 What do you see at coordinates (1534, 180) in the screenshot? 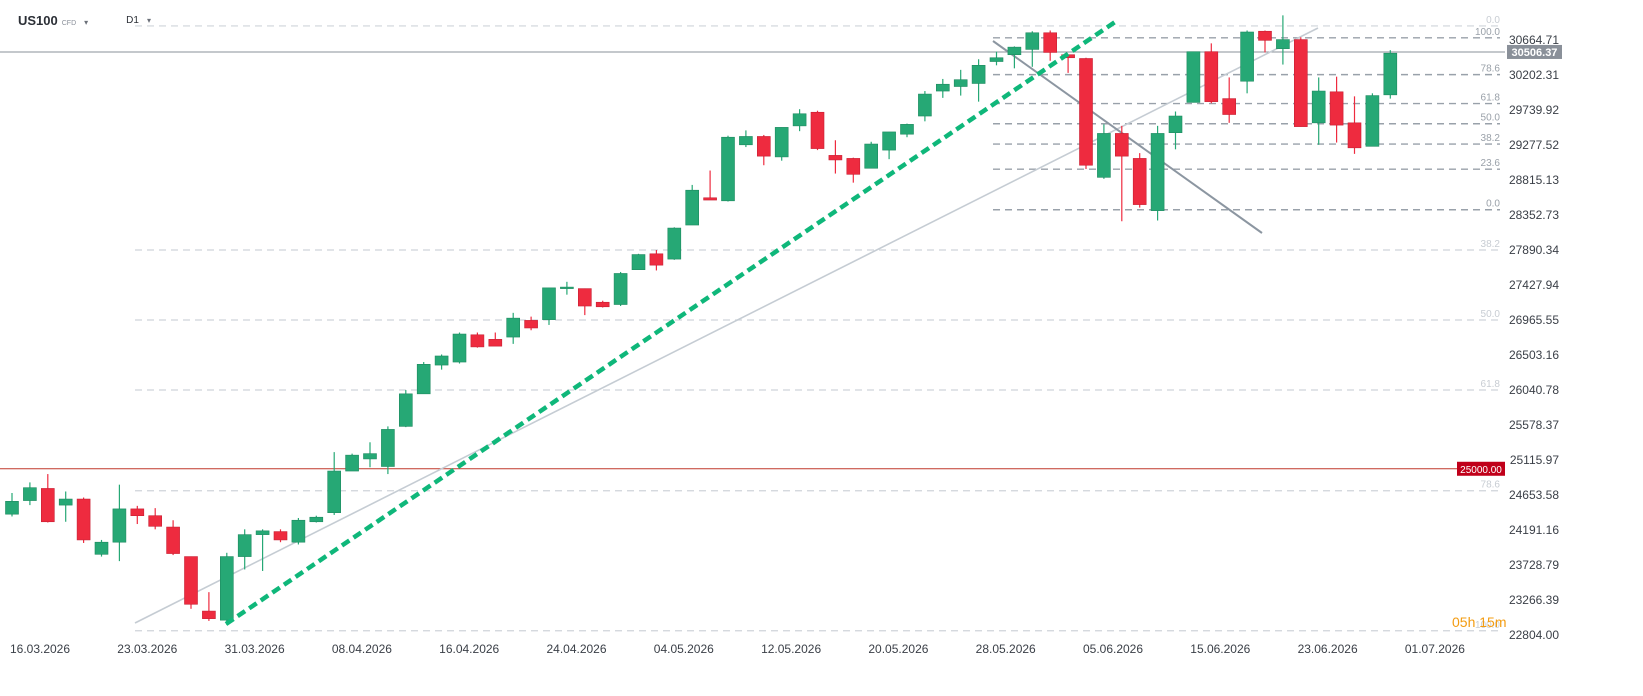
I see `price-tick-label: 28815.13` at bounding box center [1534, 180].